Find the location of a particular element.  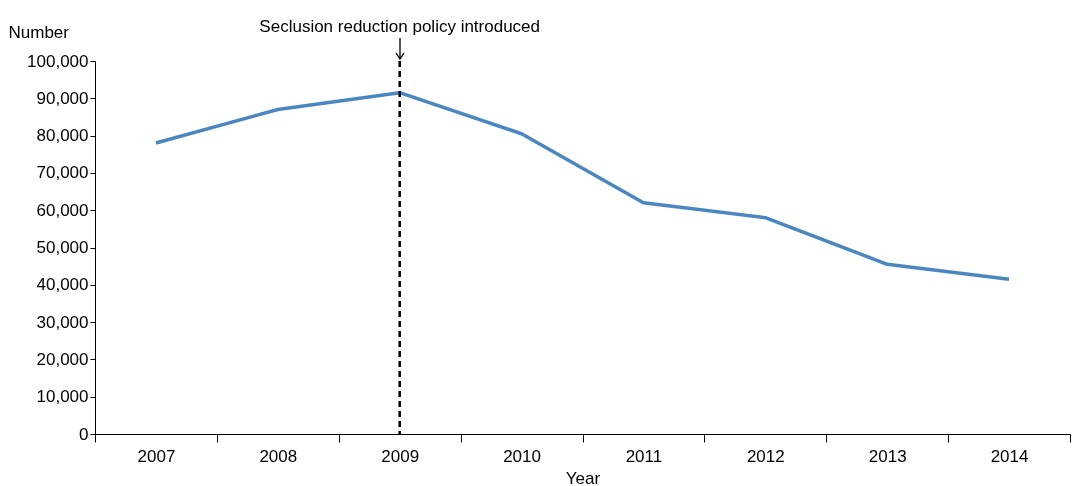

y-tick-label: 60,000 is located at coordinates (62, 210).